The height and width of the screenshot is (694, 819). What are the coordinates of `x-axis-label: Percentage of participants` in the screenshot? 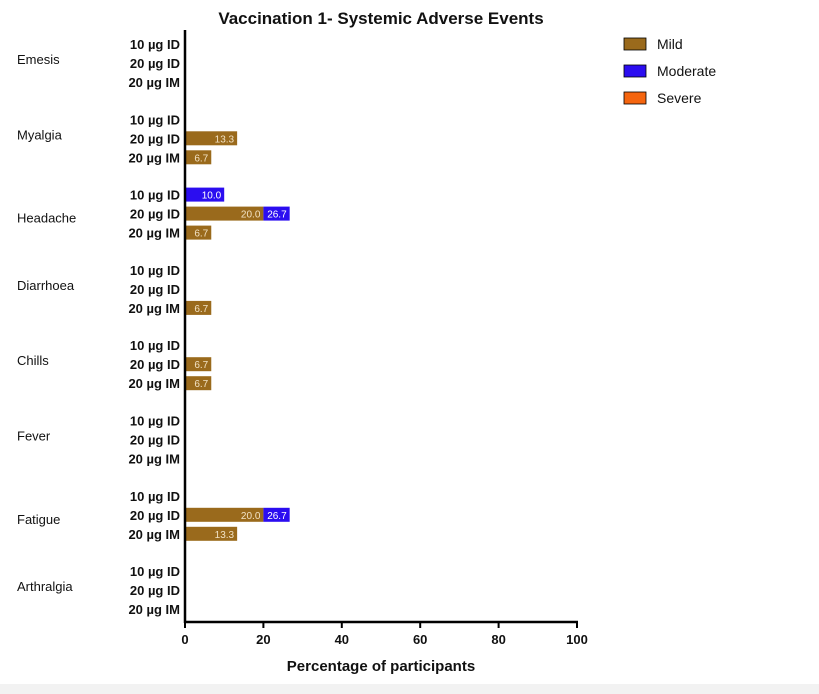 It's located at (381, 666).